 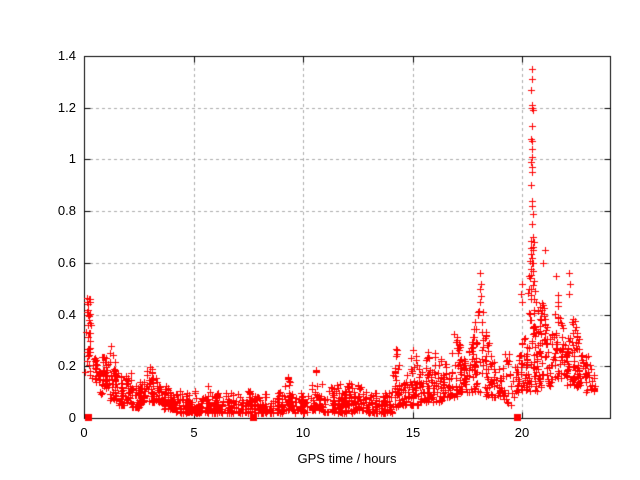 What do you see at coordinates (66, 210) in the screenshot?
I see `y-tick-label: 0.8` at bounding box center [66, 210].